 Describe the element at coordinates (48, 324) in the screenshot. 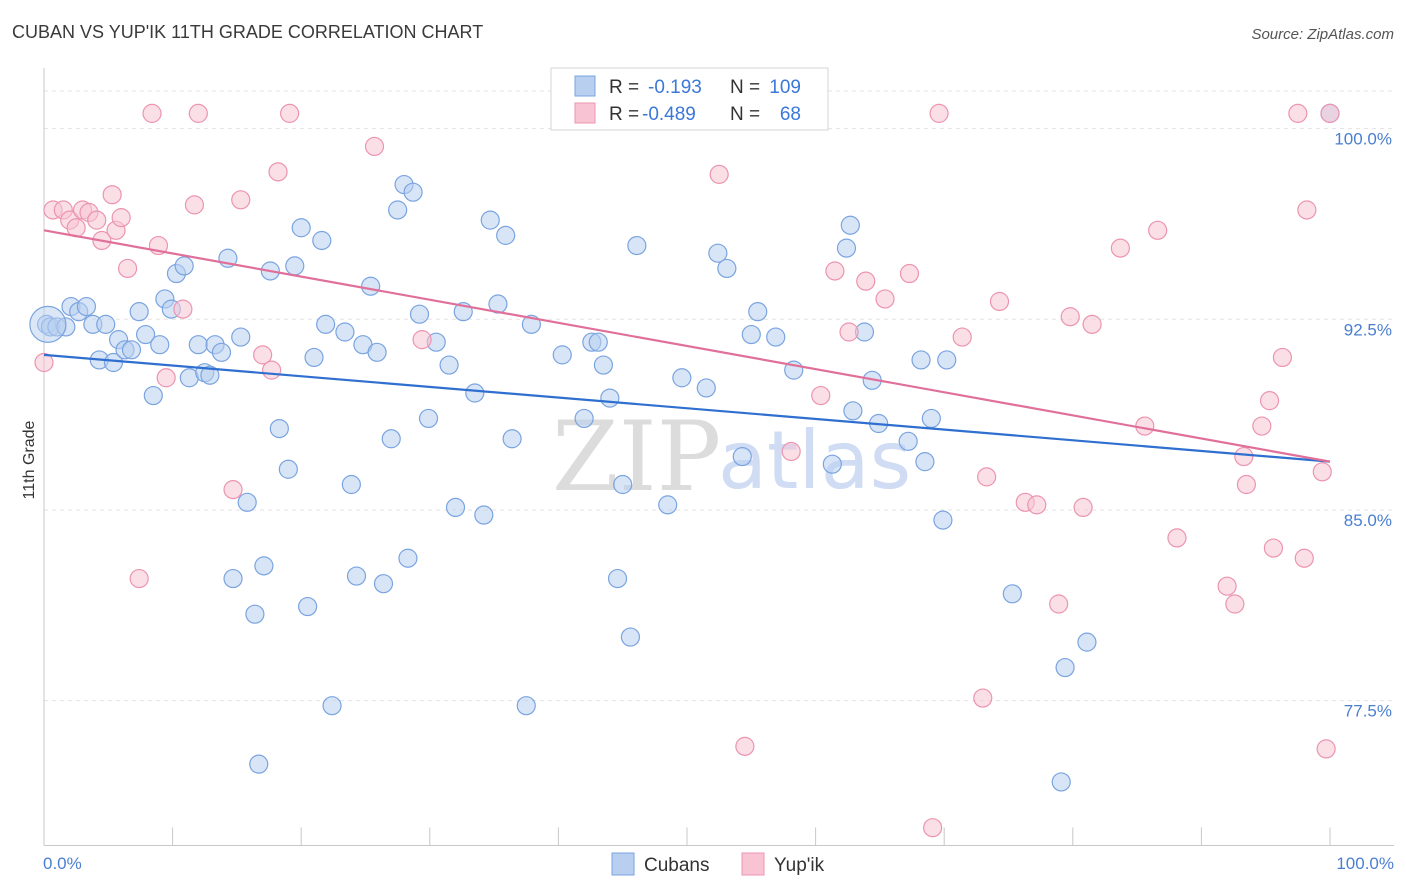

I see `point-cubans-large` at that location.